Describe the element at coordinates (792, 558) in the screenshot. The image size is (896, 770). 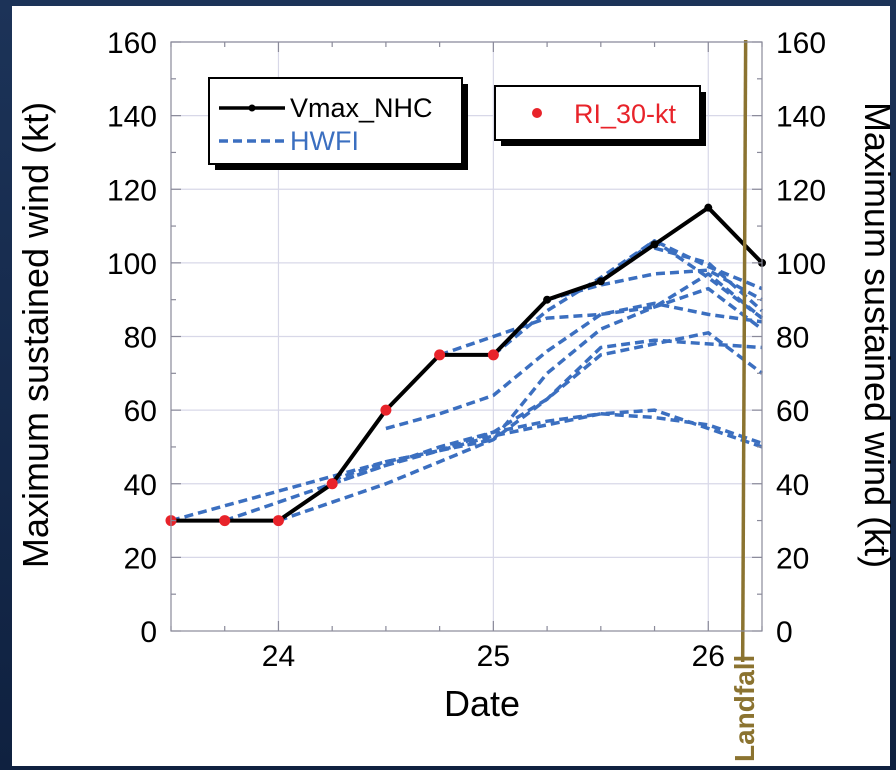
I see `y-tick-label-right: 20` at that location.